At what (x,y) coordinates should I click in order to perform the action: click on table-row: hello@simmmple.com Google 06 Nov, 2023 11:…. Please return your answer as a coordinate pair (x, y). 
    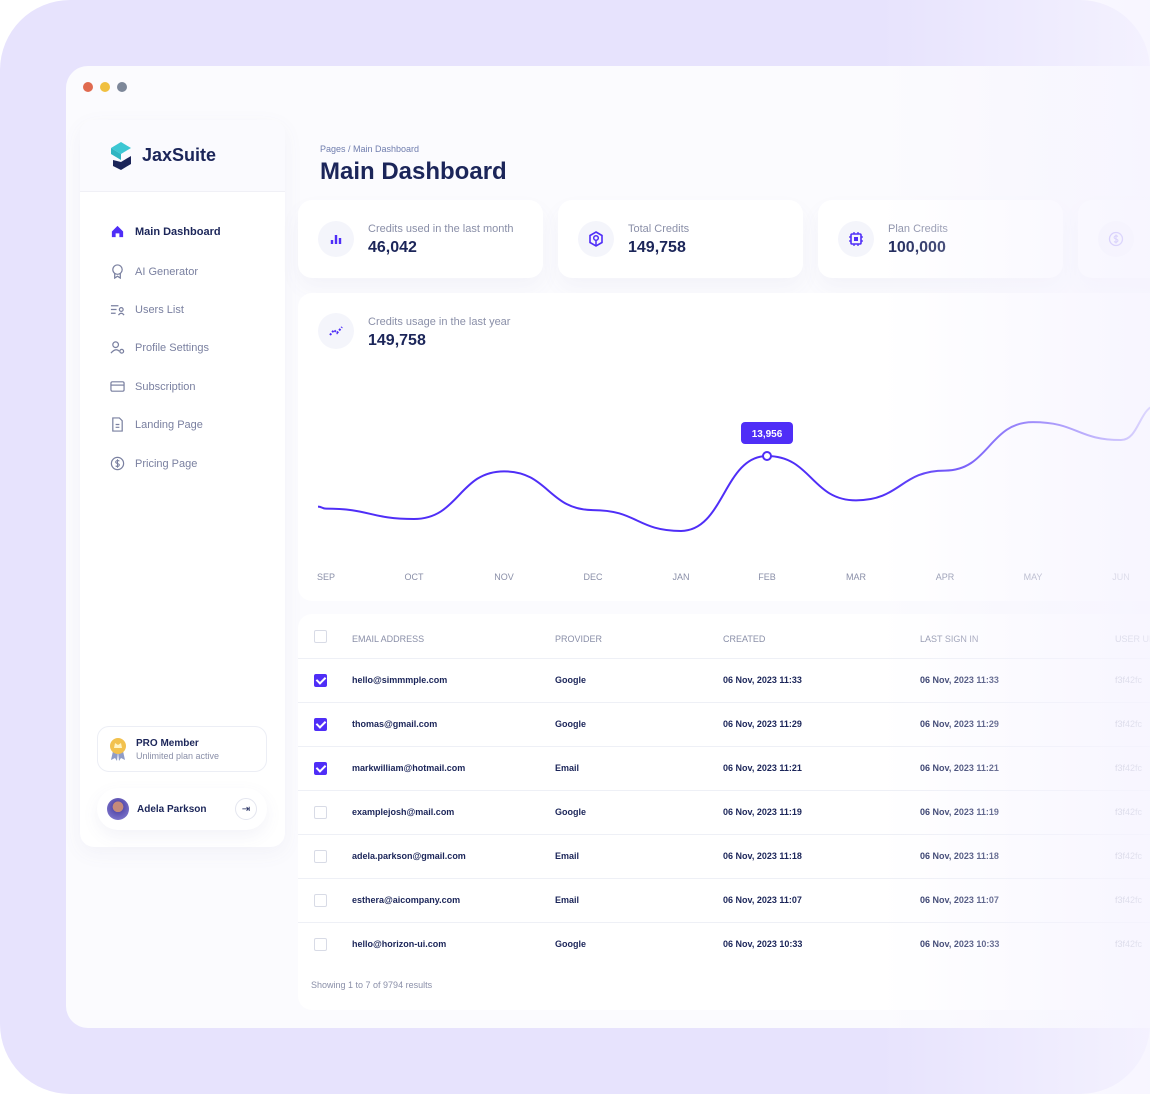
    Looking at the image, I should click on (724, 680).